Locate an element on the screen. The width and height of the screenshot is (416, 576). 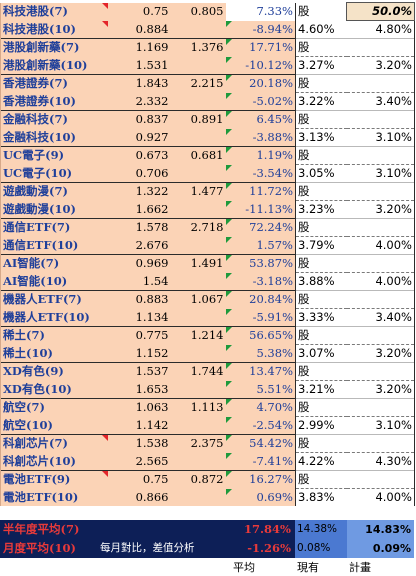
change-pct-cell: 4.70% is located at coordinates (260, 407).